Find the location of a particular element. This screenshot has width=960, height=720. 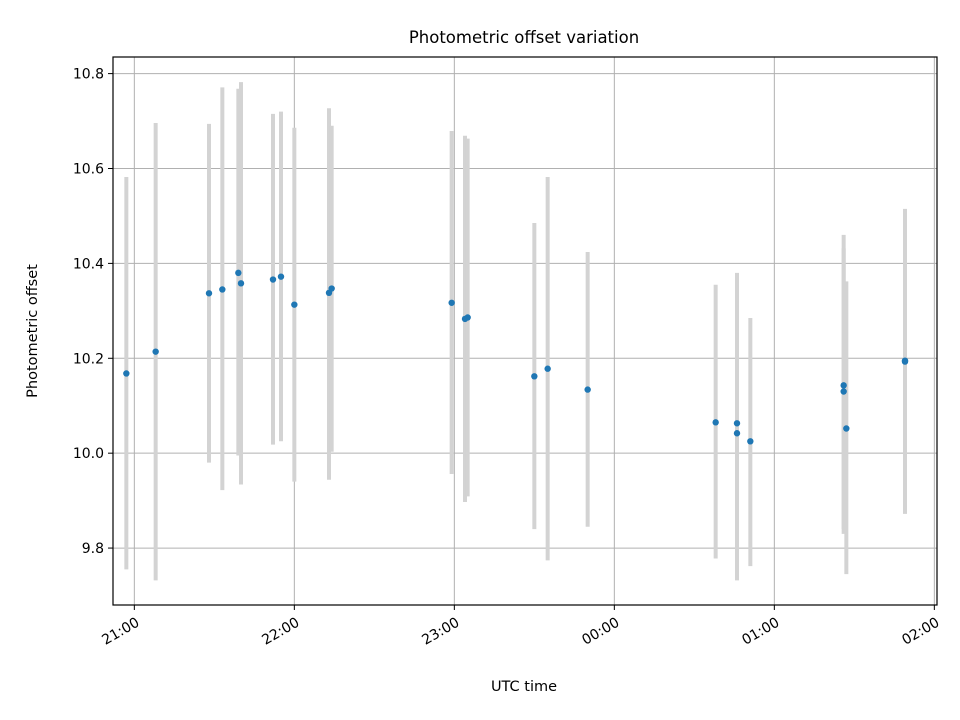

y-tick-label: 10.0 is located at coordinates (88, 454).